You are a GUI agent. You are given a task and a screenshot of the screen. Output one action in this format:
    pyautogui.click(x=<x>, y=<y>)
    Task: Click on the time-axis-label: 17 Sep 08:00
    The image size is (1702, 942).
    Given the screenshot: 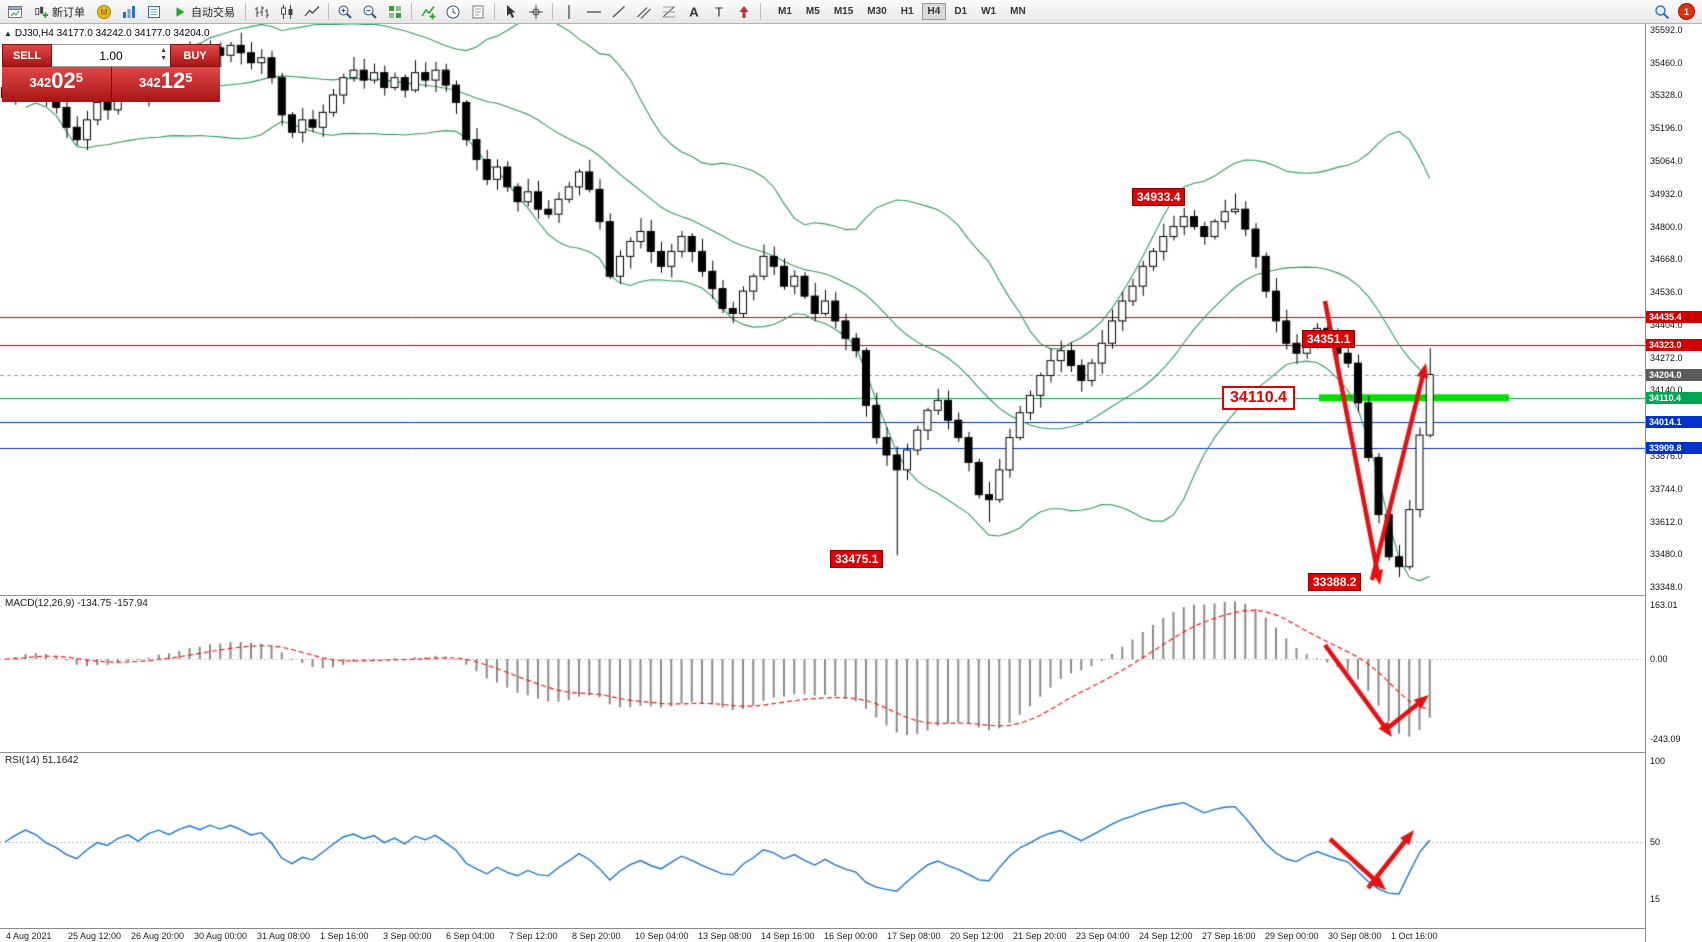 What is the action you would take?
    pyautogui.click(x=914, y=936)
    